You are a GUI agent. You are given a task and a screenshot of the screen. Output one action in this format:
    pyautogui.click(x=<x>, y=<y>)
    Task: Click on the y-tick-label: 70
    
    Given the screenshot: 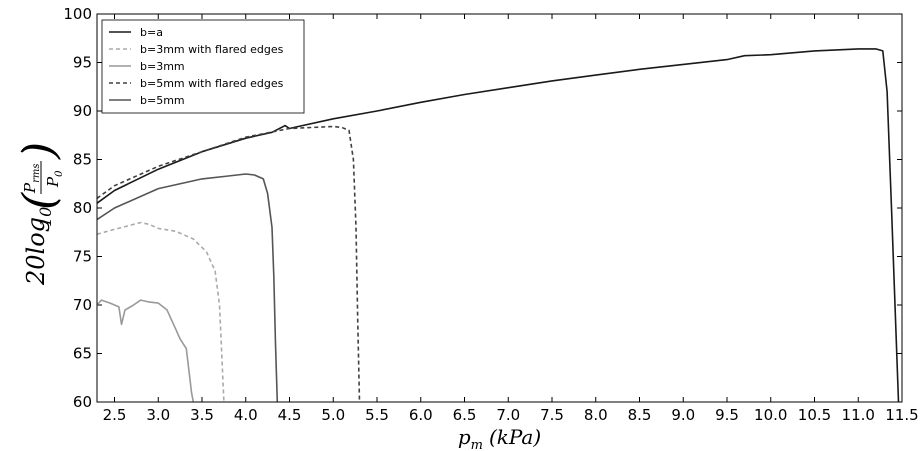 What is the action you would take?
    pyautogui.click(x=82, y=305)
    